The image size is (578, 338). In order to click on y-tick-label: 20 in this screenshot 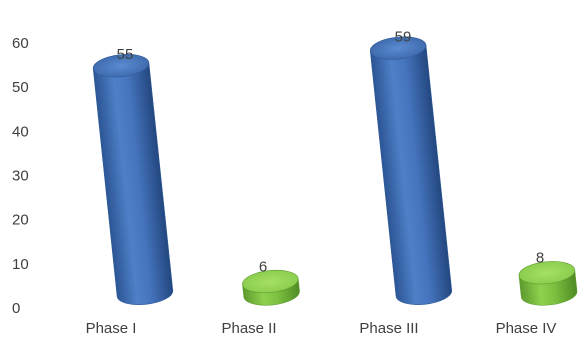, I will do `click(20, 220)`.